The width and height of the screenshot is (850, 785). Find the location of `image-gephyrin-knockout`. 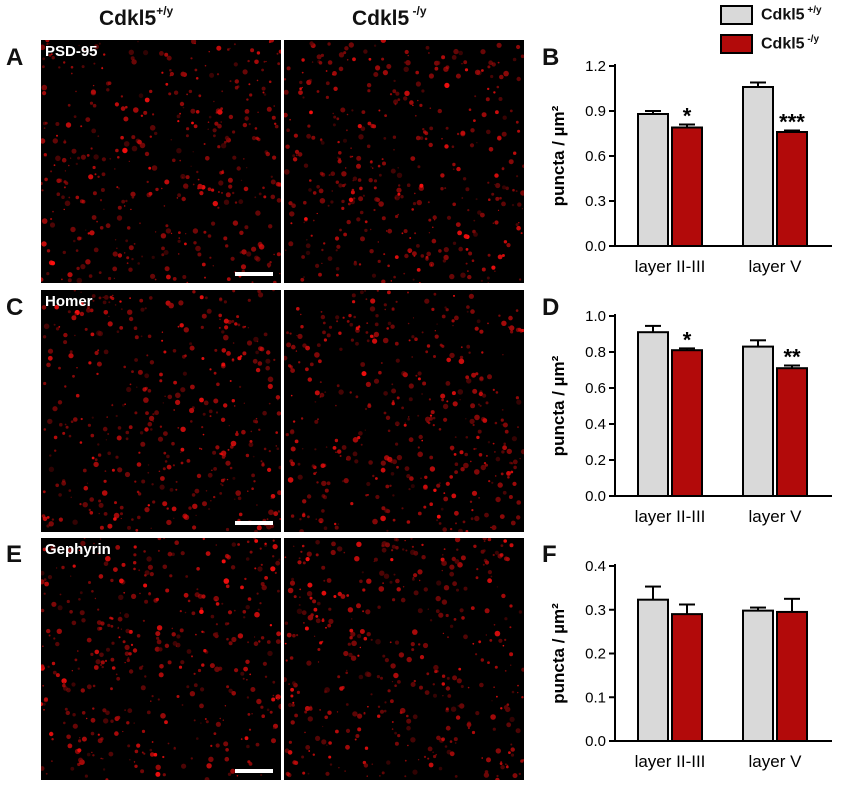

image-gephyrin-knockout is located at coordinates (404, 659).